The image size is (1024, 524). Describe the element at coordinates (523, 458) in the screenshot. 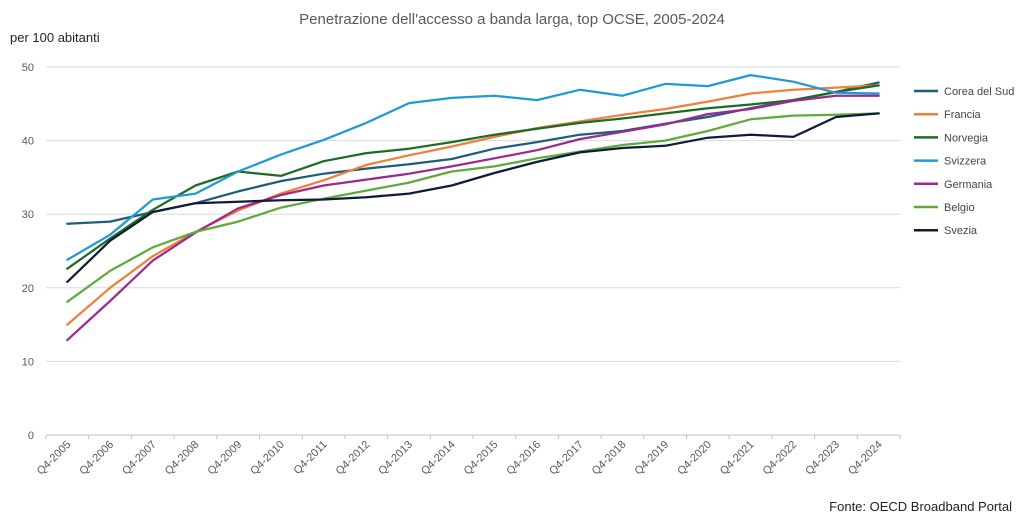

I see `x-tick-label: Q4-2016` at that location.